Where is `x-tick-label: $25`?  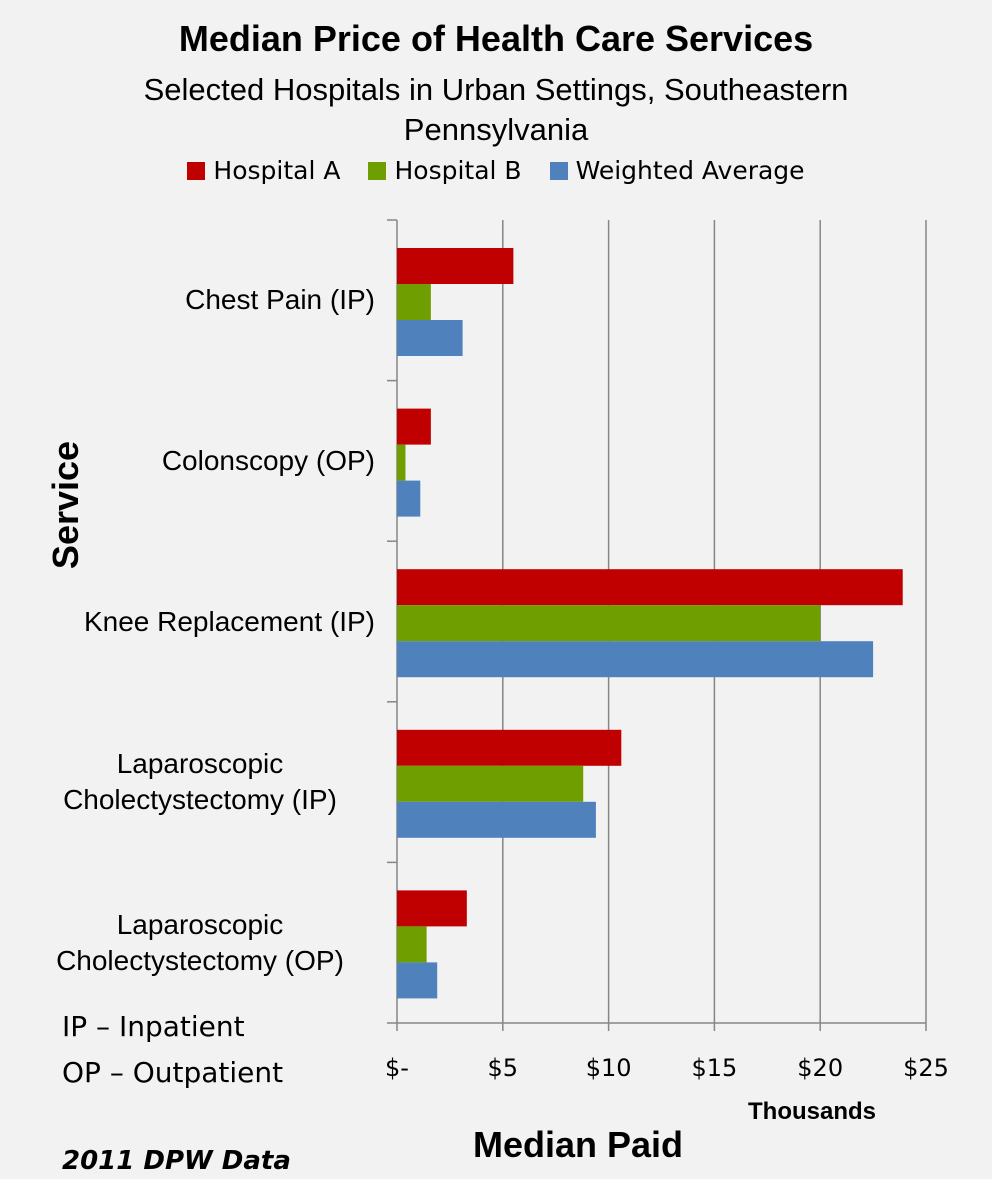 x-tick-label: $25 is located at coordinates (926, 1068).